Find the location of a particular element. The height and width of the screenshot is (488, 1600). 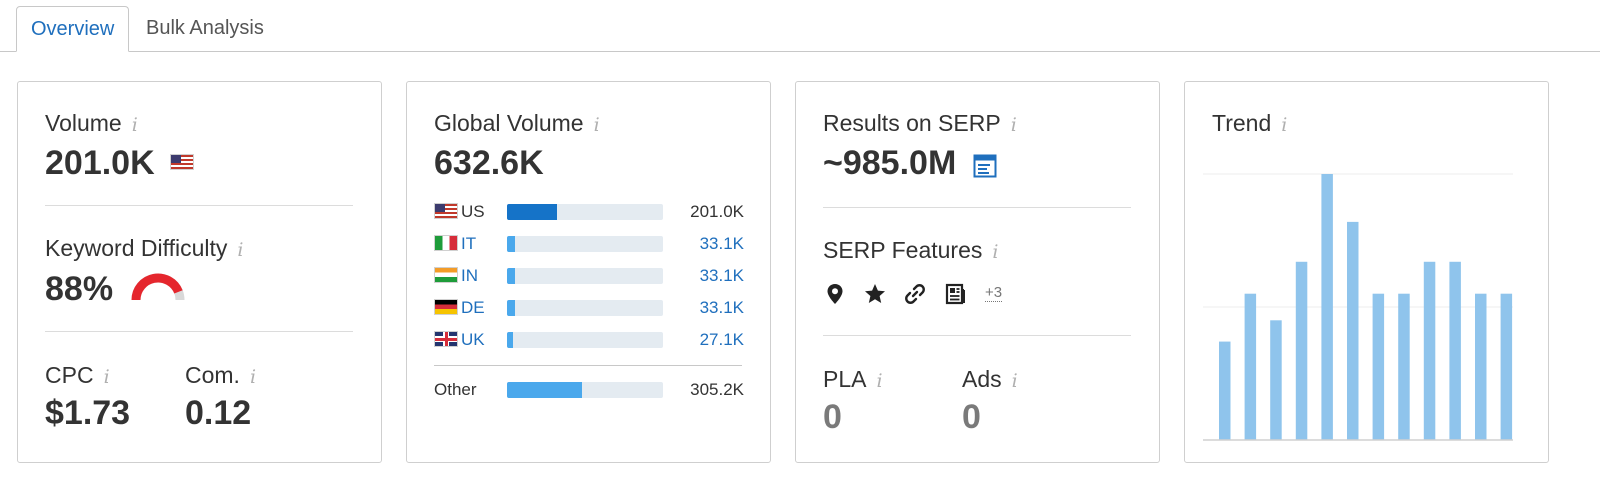

serp-features-label: SERP Features is located at coordinates (903, 250).